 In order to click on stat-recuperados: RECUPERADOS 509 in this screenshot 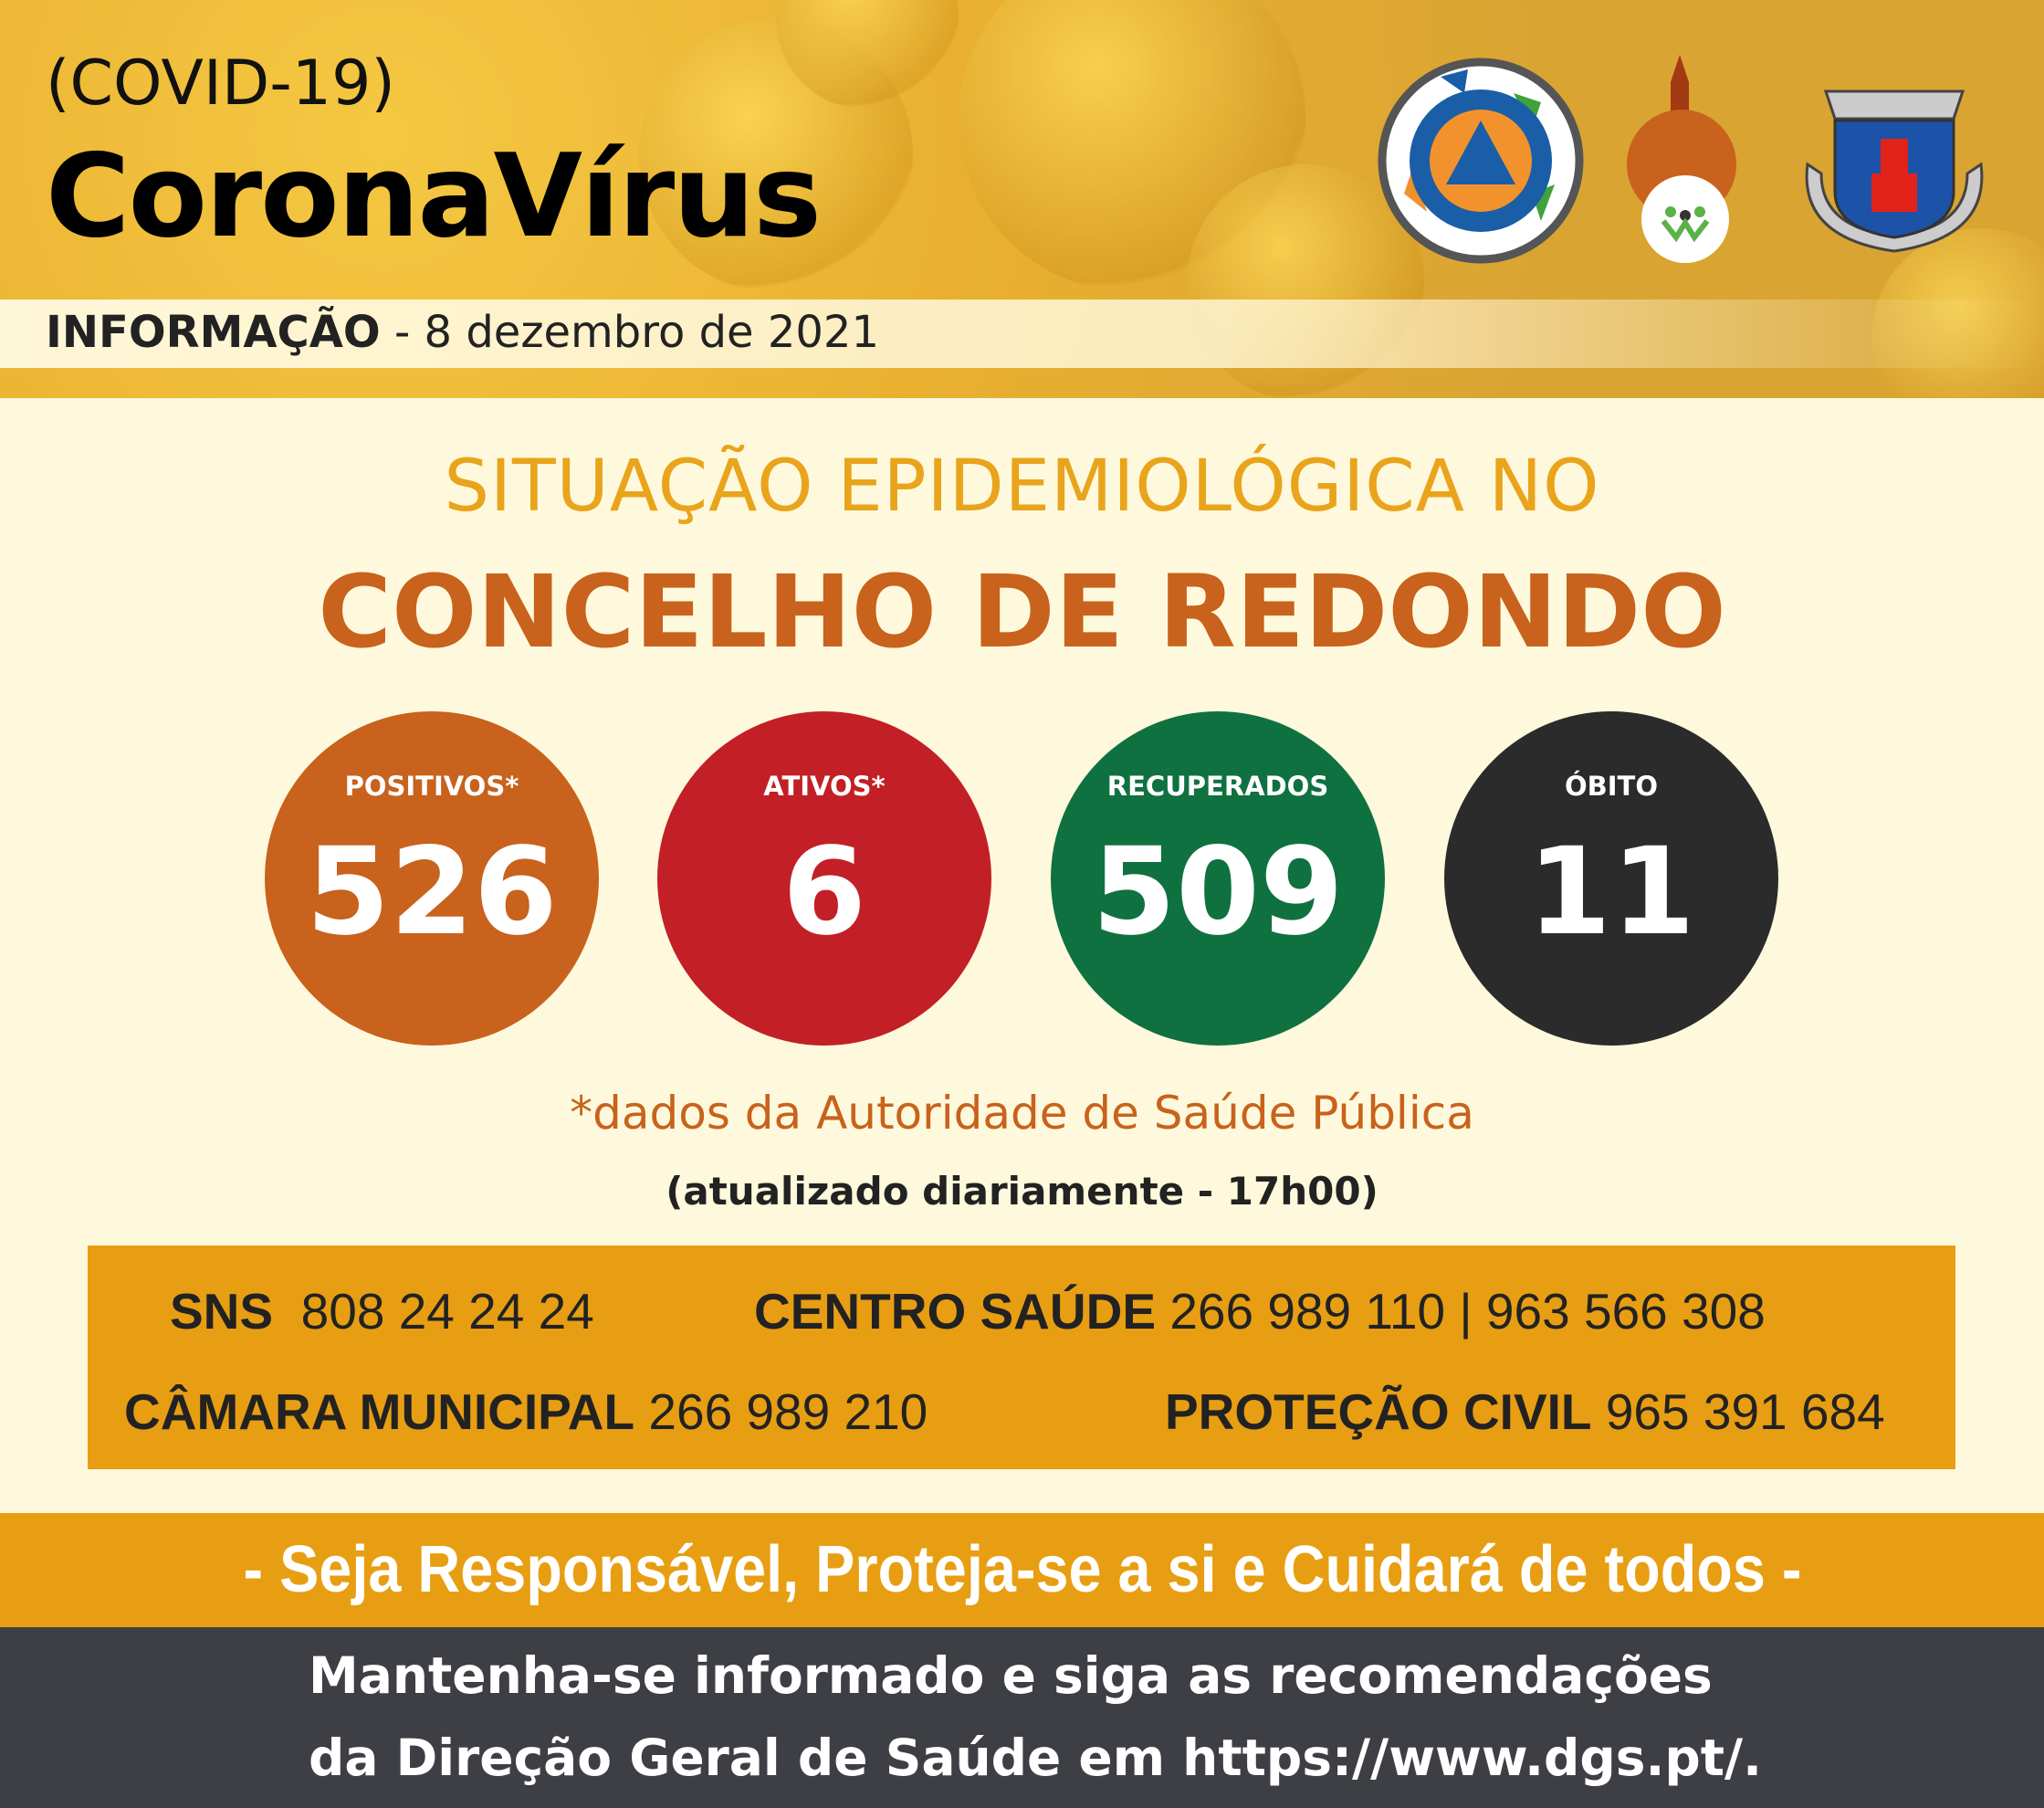, I will do `click(1218, 878)`.